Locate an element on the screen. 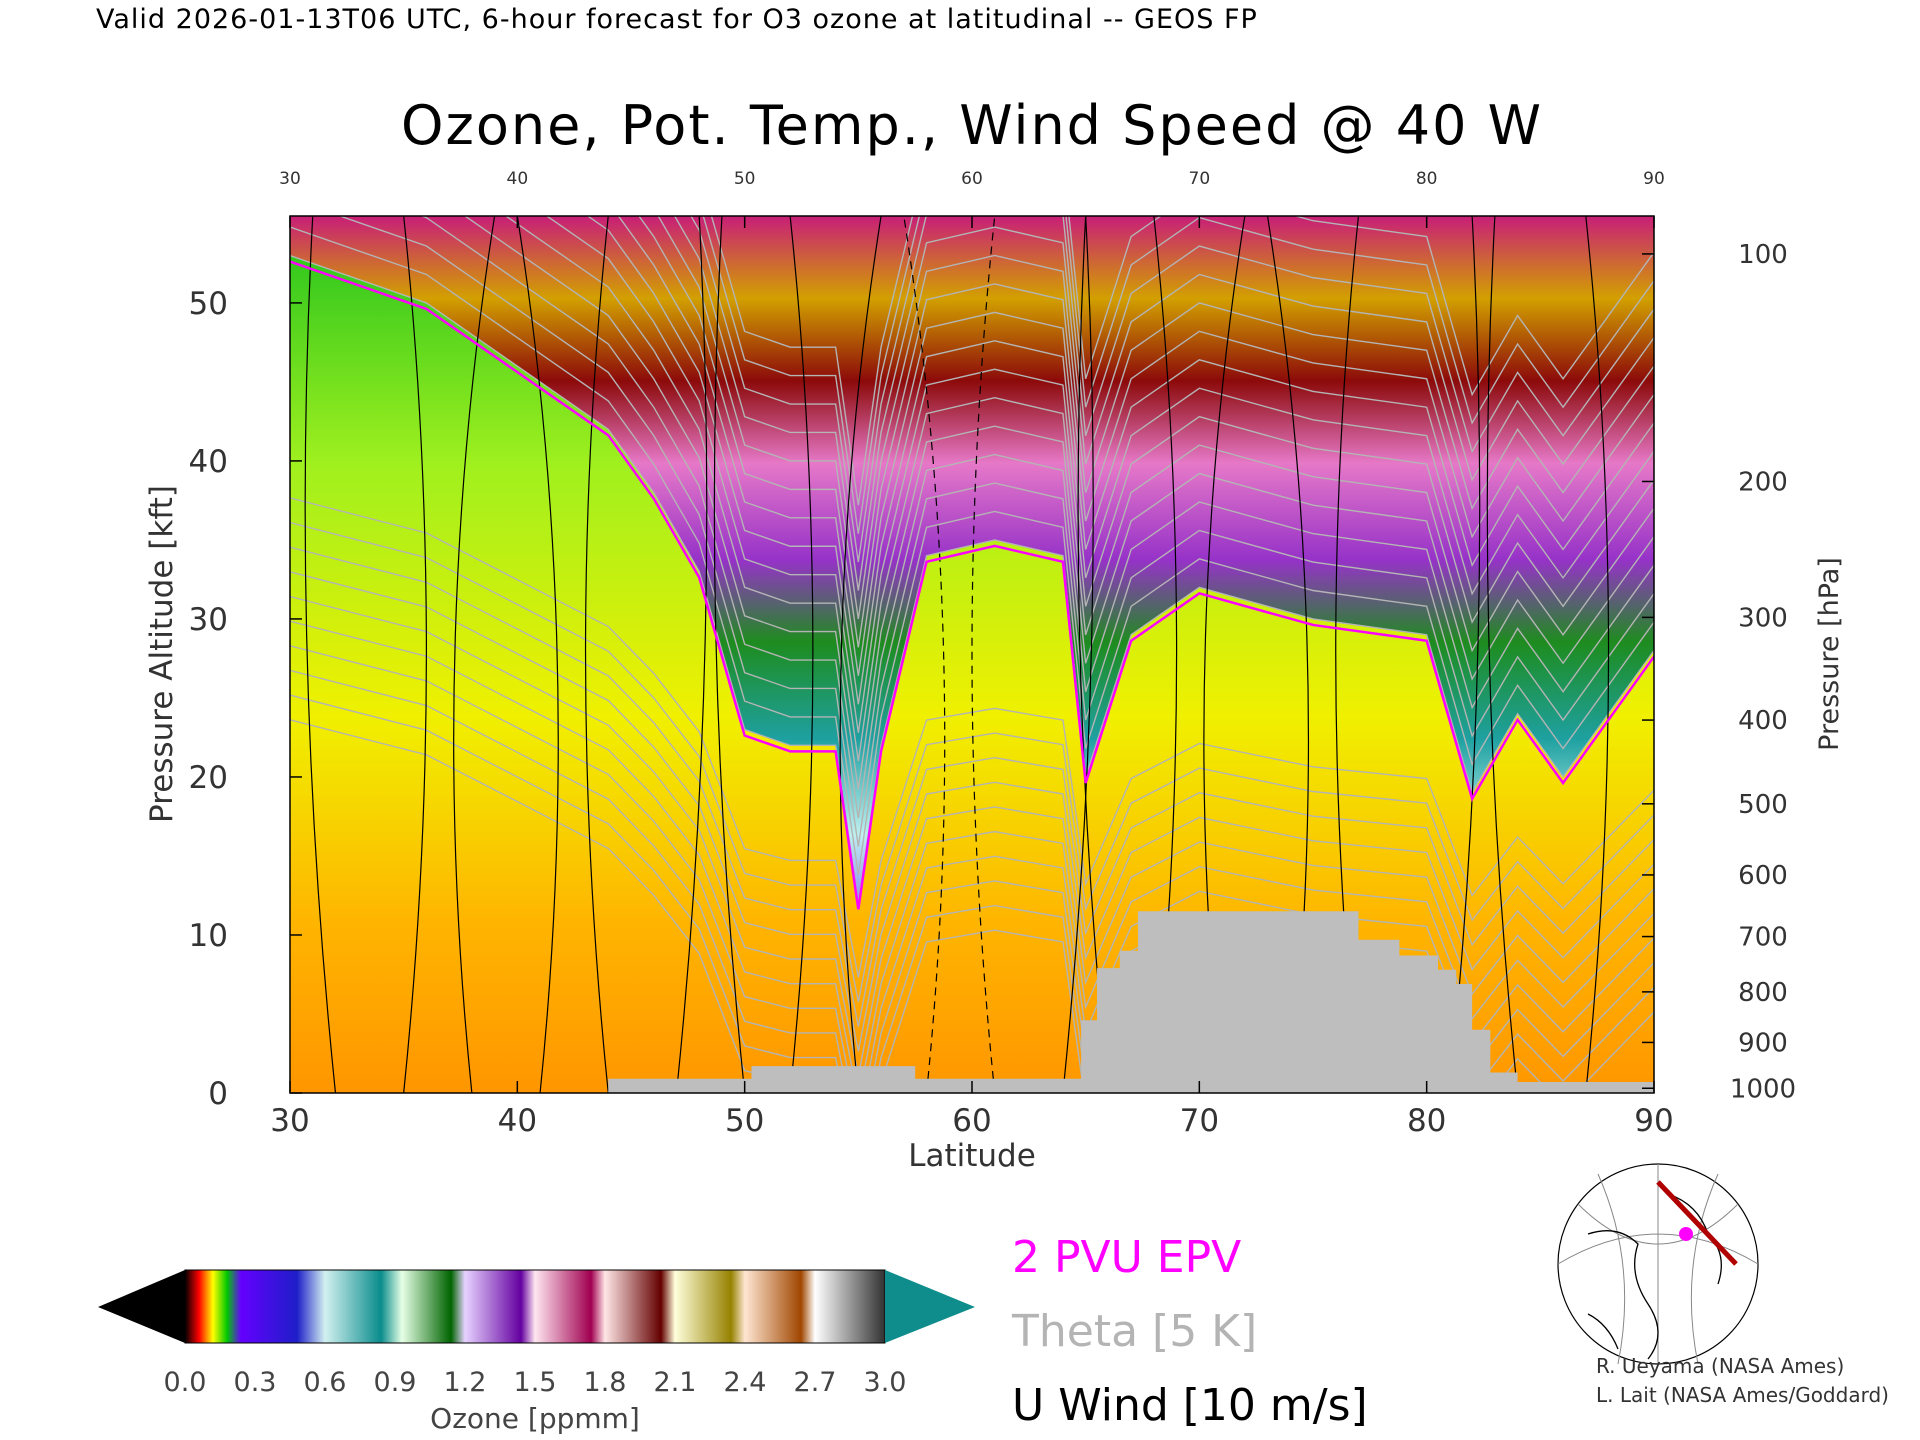  x-tick-label-top: 60 is located at coordinates (972, 179).